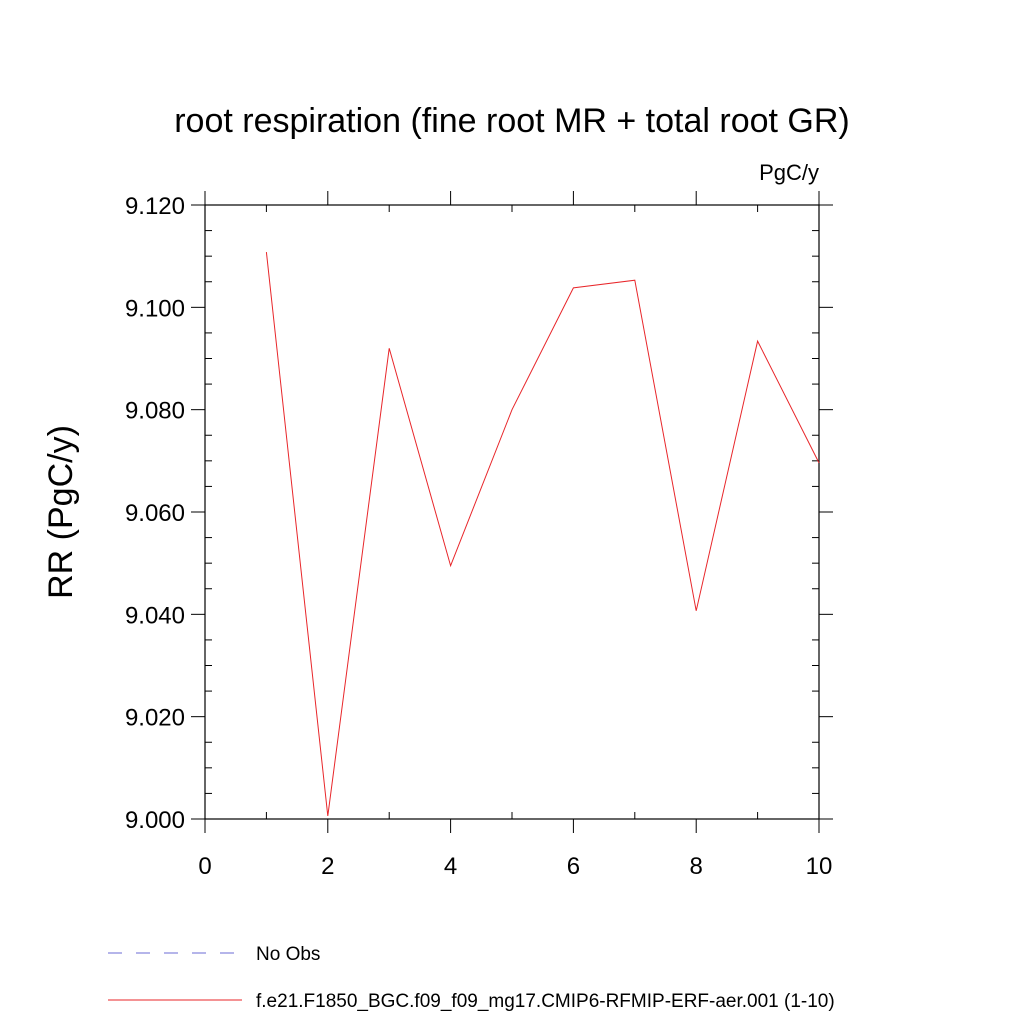  What do you see at coordinates (450, 866) in the screenshot?
I see `x-tick-label: 4` at bounding box center [450, 866].